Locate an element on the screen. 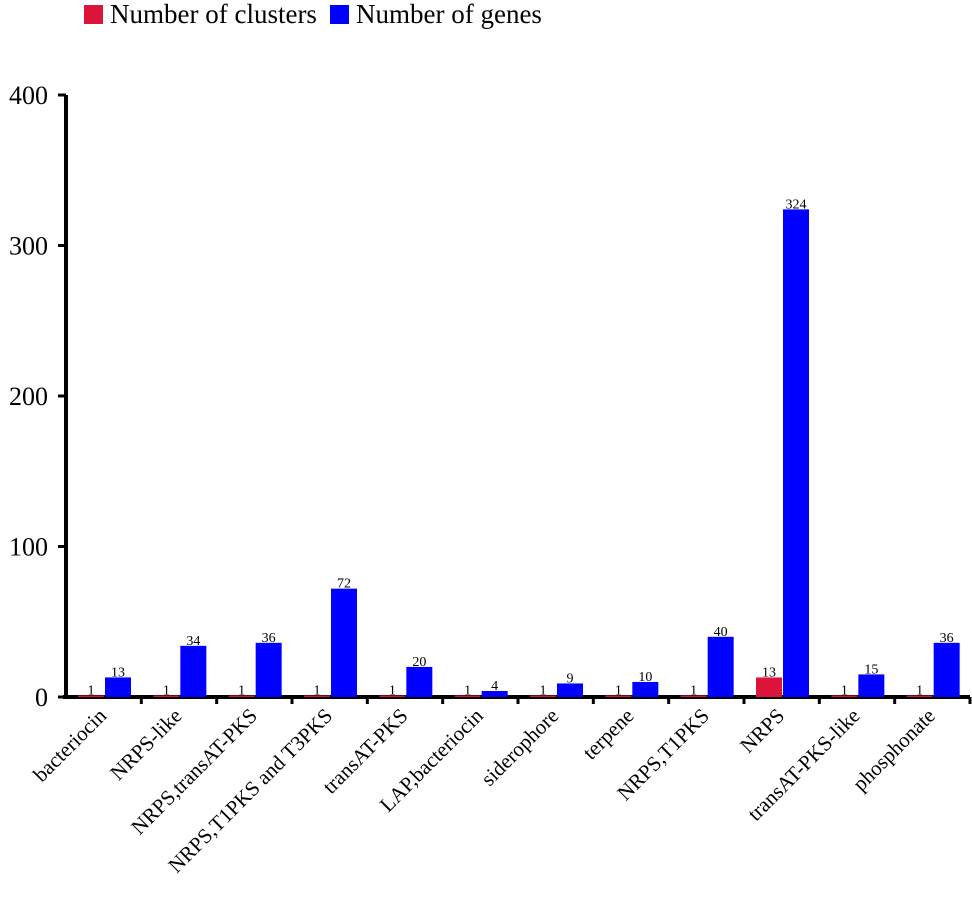 The width and height of the screenshot is (972, 908). data-label: 324 is located at coordinates (796, 204).